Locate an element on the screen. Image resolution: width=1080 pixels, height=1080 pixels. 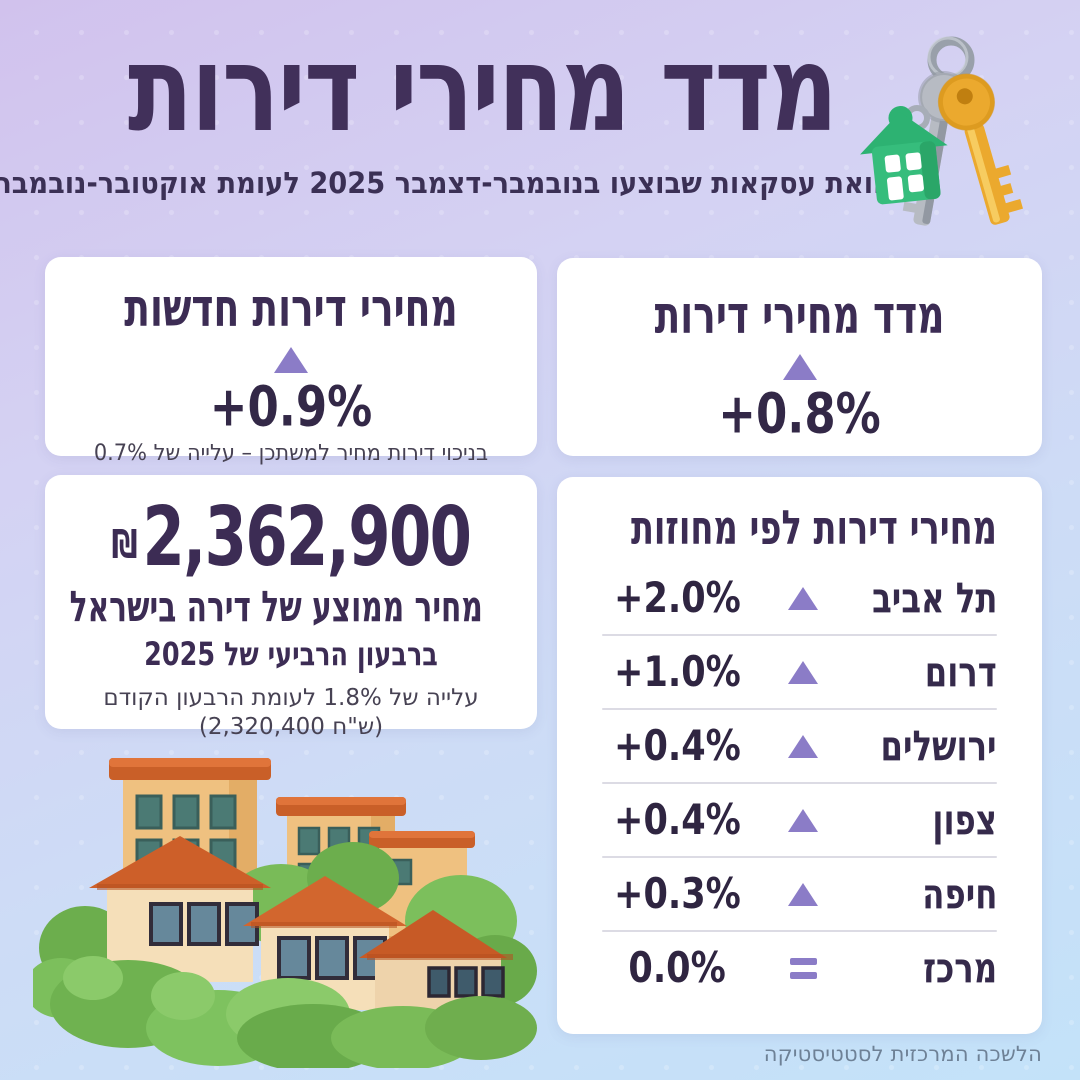
index-change-value: +0.8% is located at coordinates (799, 413).